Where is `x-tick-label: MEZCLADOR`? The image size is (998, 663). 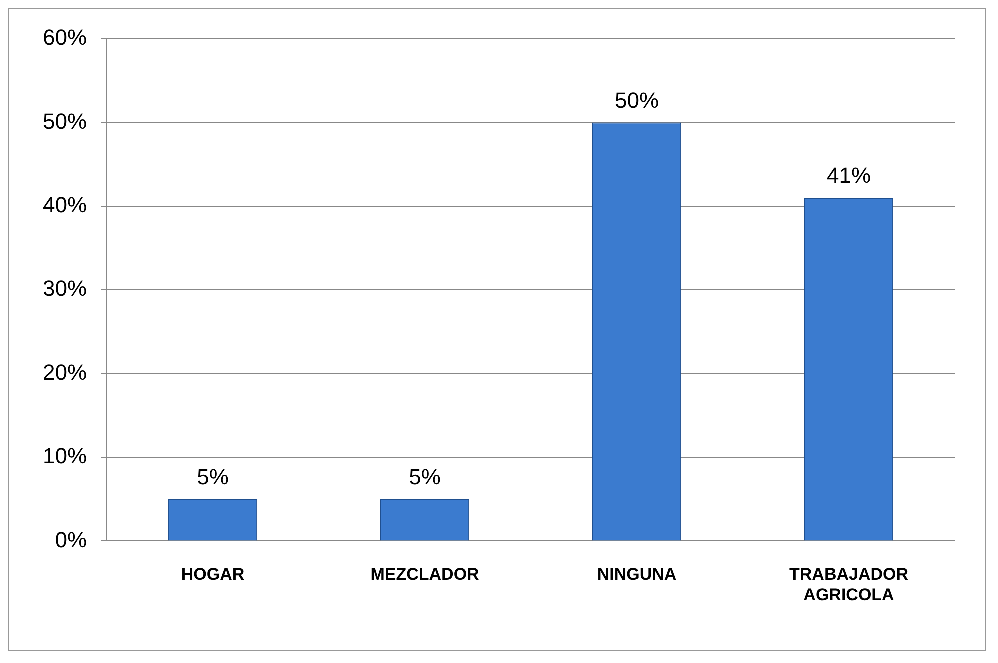
x-tick-label: MEZCLADOR is located at coordinates (425, 574).